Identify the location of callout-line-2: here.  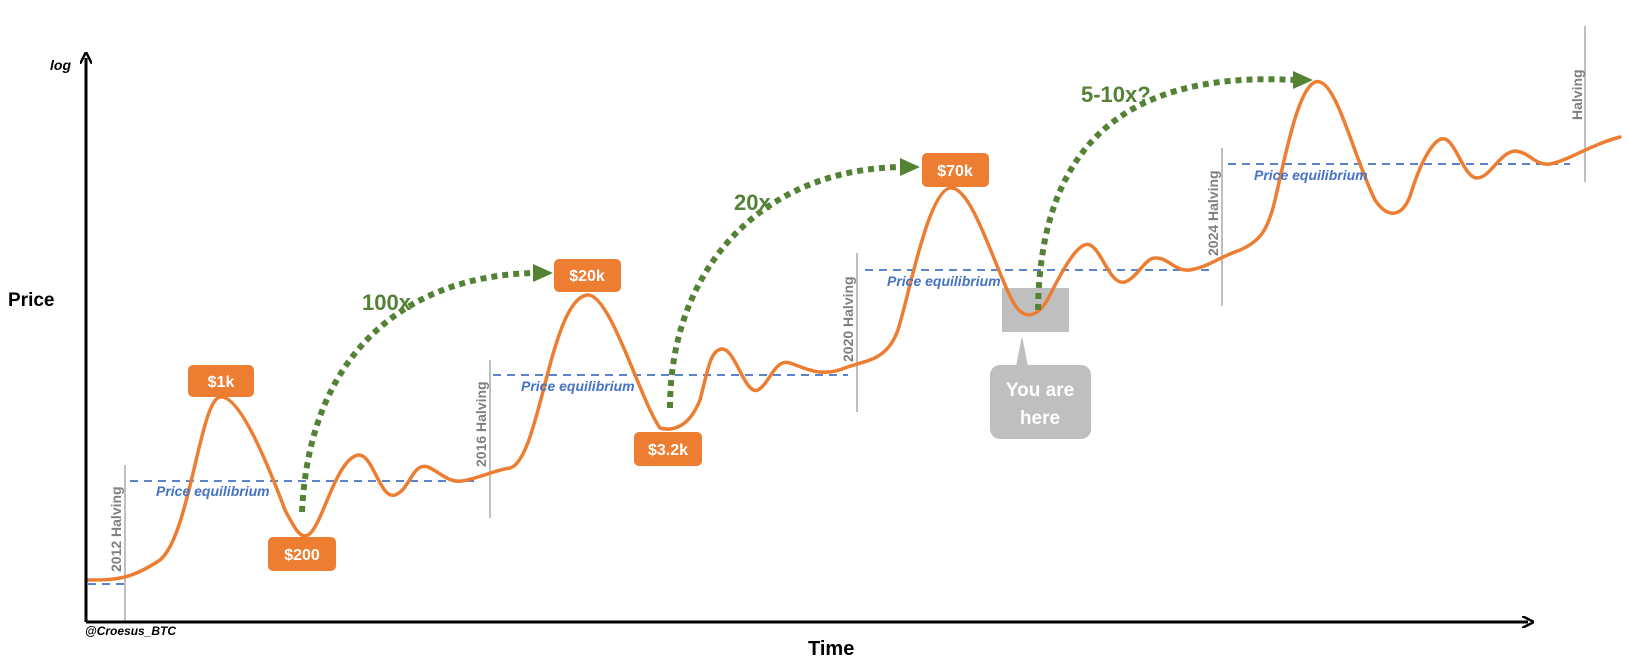
(1040, 418).